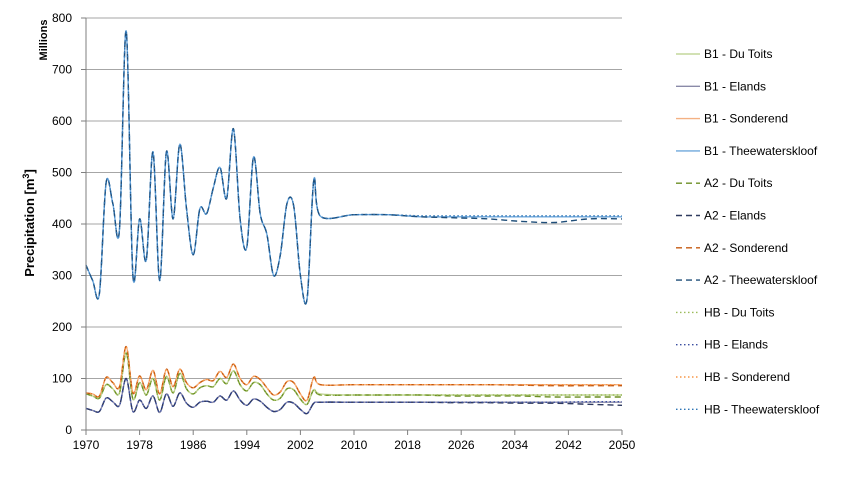 The image size is (850, 481). What do you see at coordinates (761, 280) in the screenshot?
I see `legend-label: A2 - Theewaterskloof` at bounding box center [761, 280].